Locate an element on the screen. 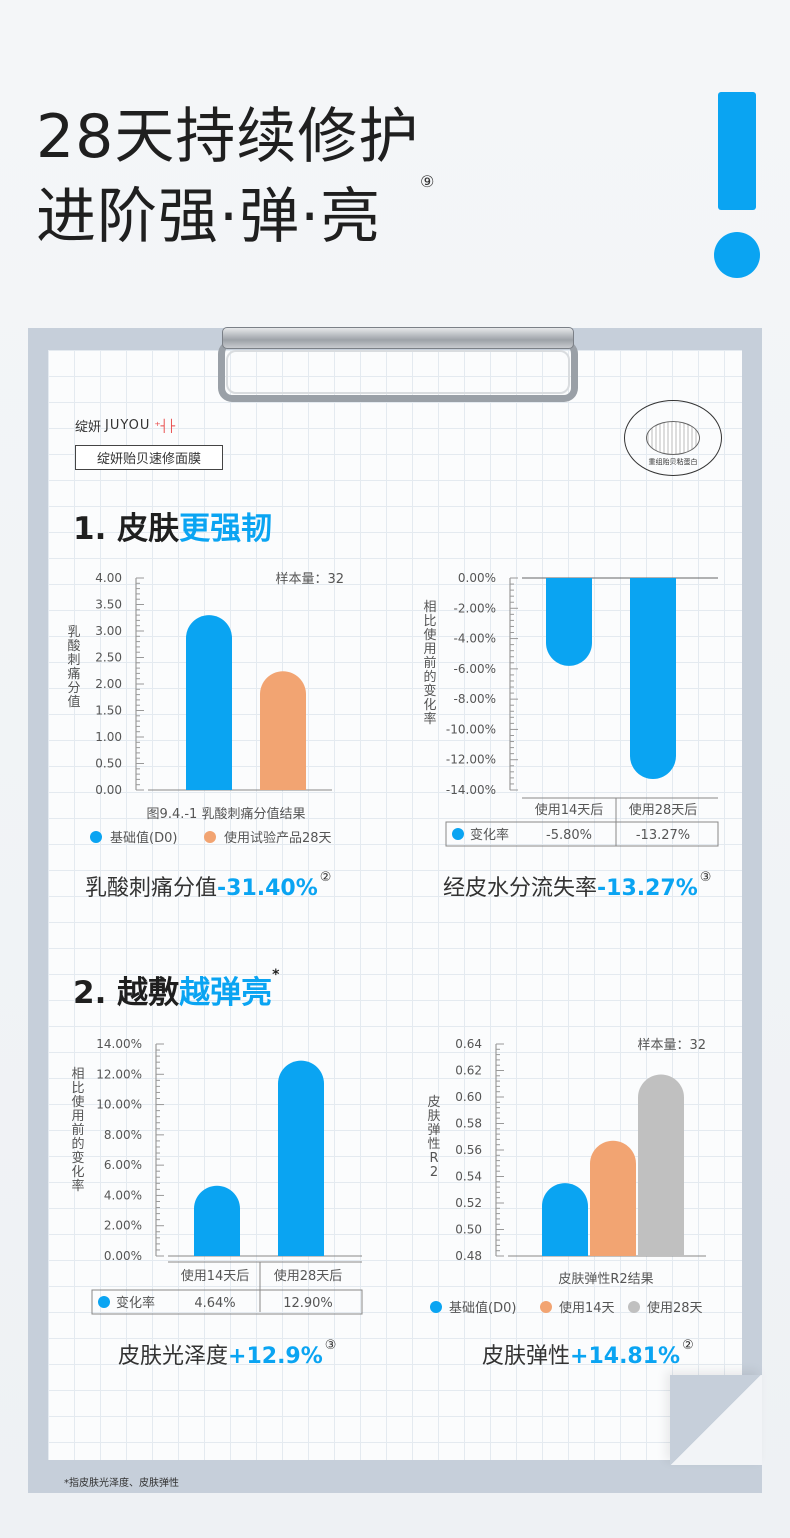 This screenshot has width=790, height=1538. c3-tick-label: 2.00% is located at coordinates (123, 1226).